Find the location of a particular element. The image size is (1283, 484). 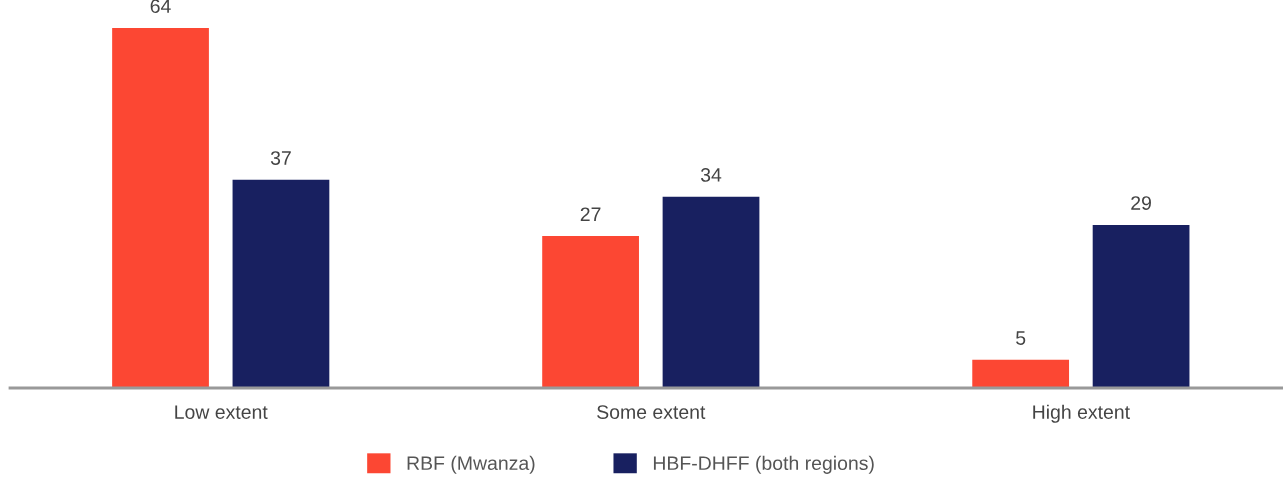

x-tick-label: Low extent is located at coordinates (221, 412).